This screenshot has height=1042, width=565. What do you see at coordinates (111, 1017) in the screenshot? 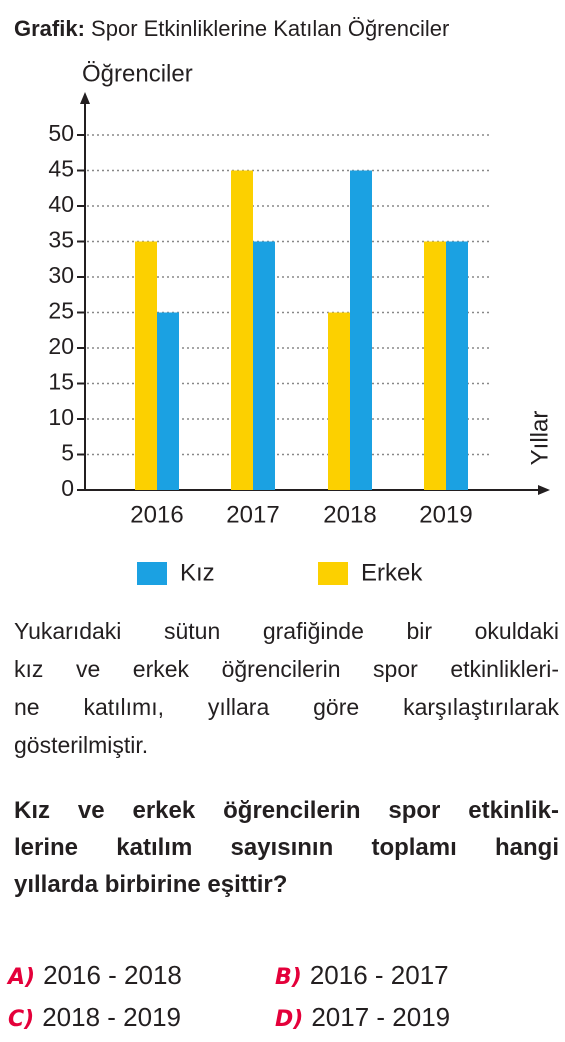
I see `option-text: 2018 - 2019` at bounding box center [111, 1017].